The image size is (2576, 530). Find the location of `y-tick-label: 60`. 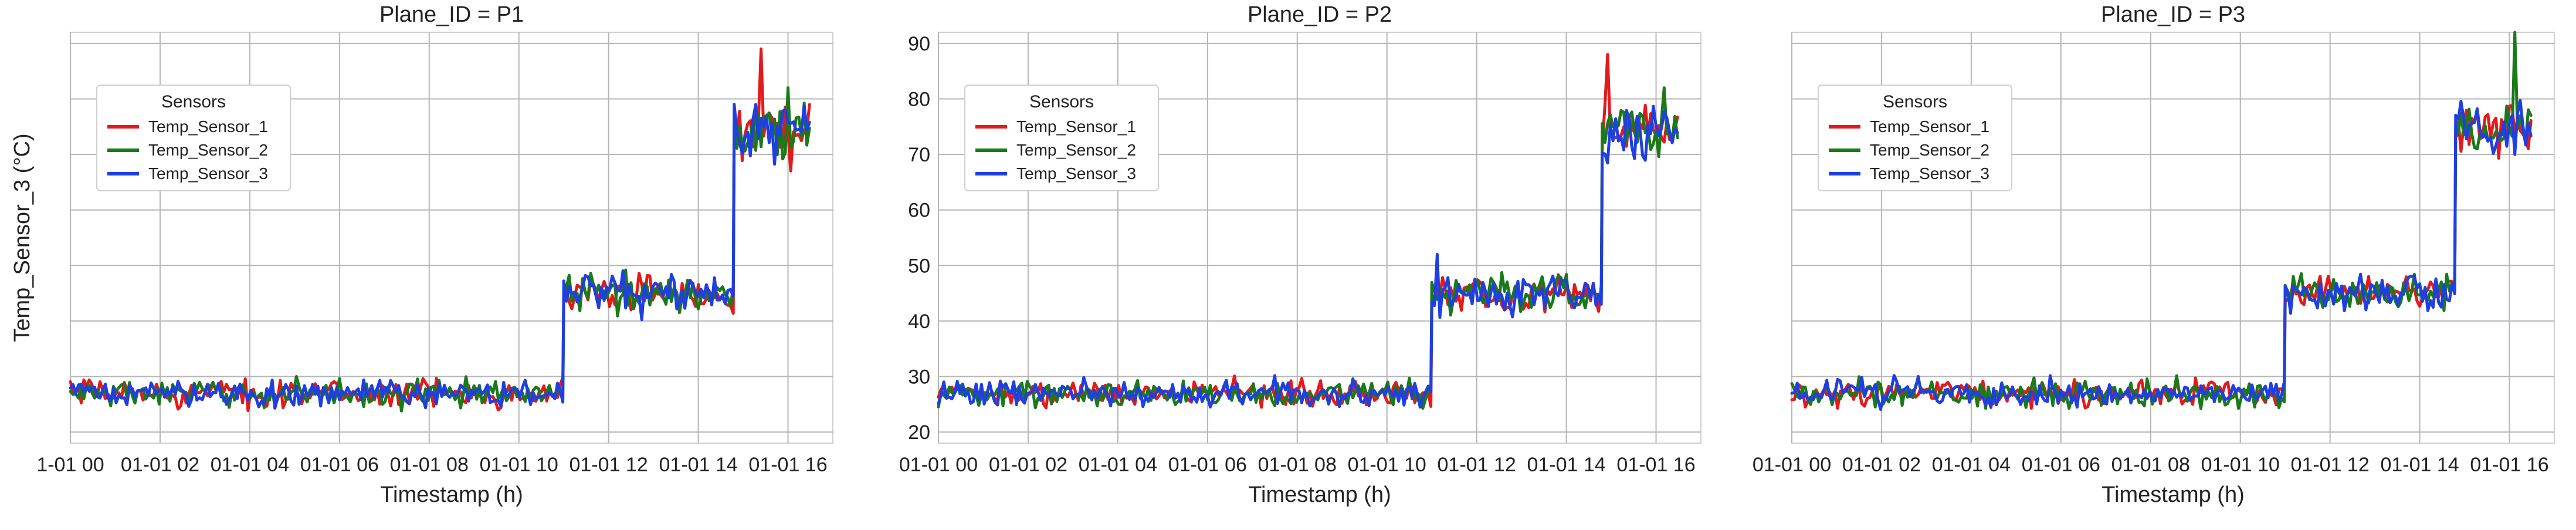

y-tick-label: 60 is located at coordinates (919, 211).